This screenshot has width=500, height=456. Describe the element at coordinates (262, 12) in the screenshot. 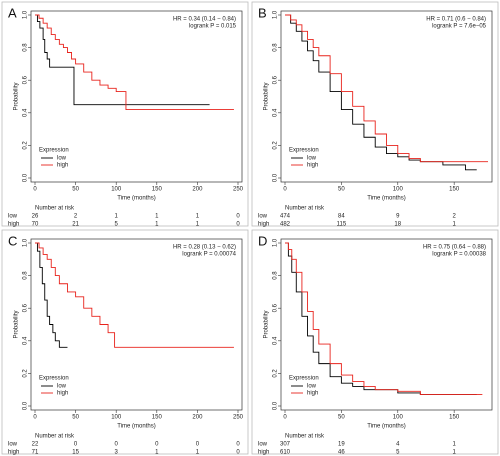

I see `panel-letter: B` at that location.